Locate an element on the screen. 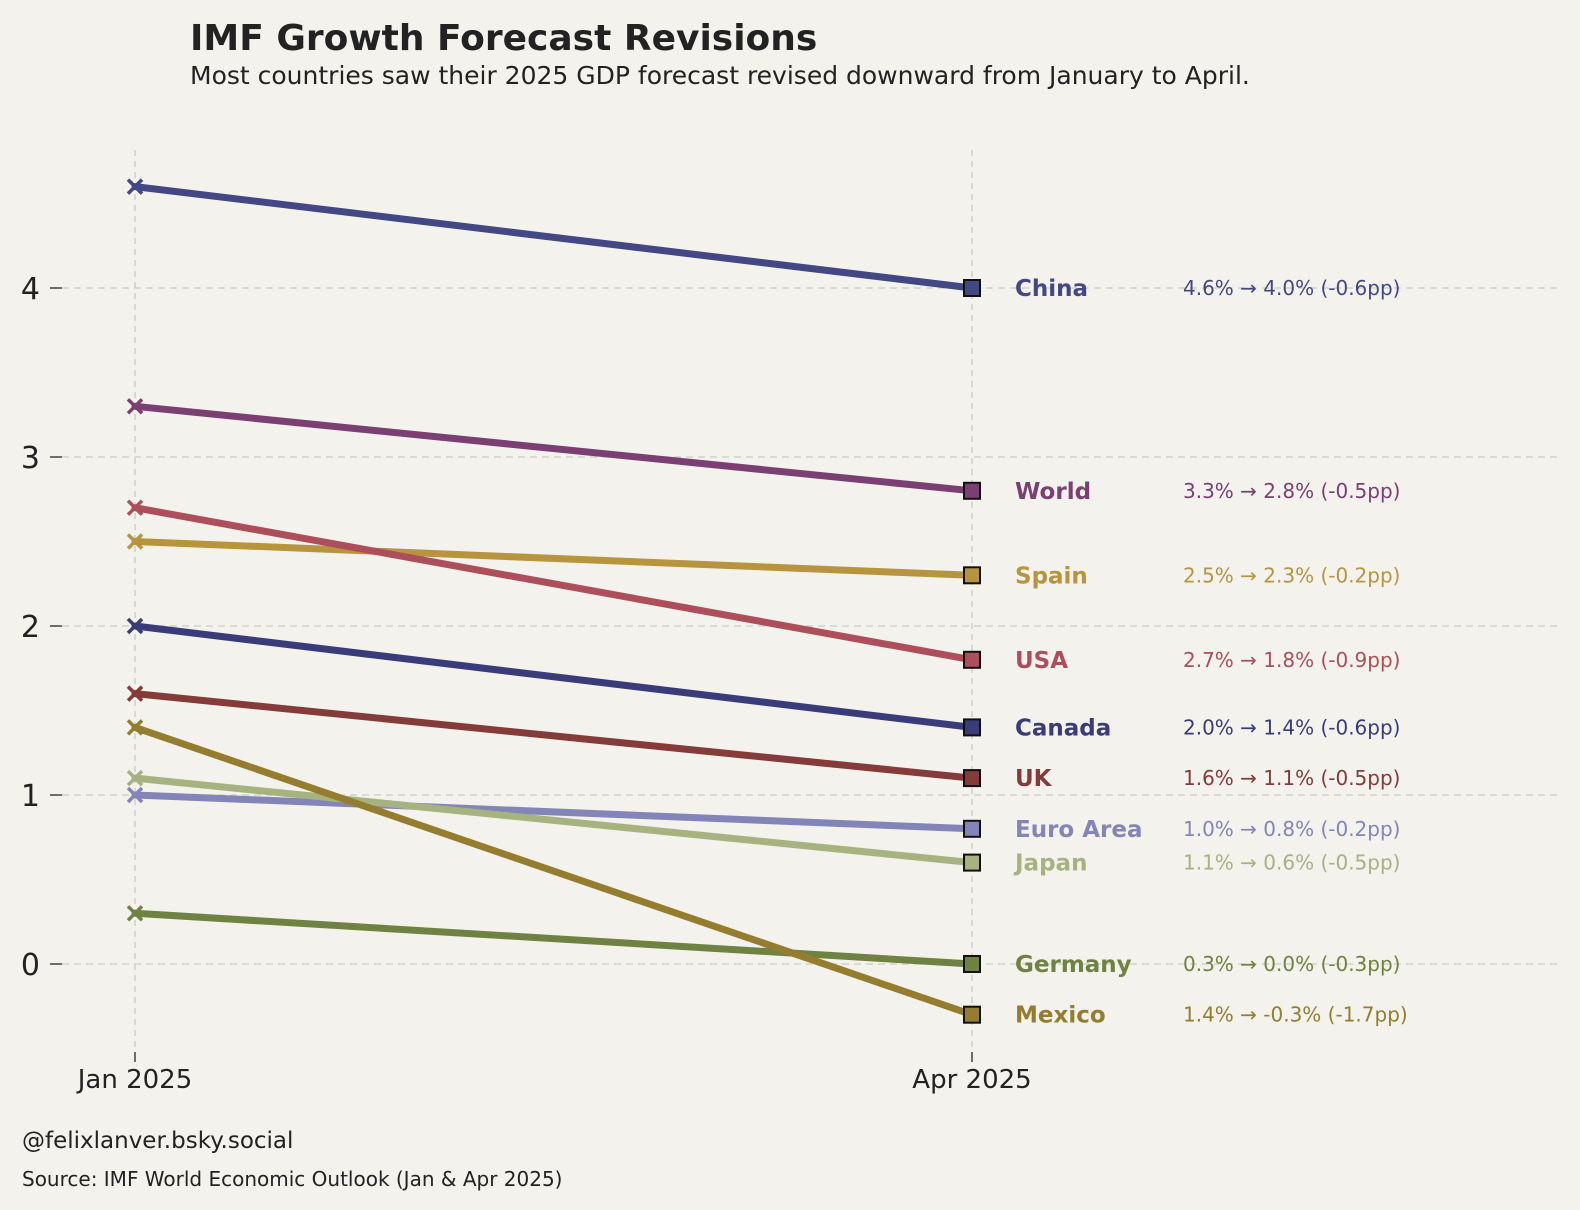  series-label-japan: Japan is located at coordinates (1050, 864).